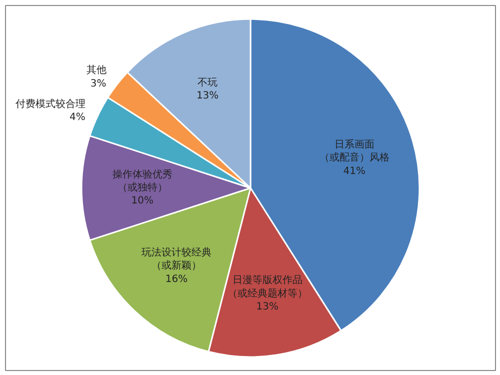  What do you see at coordinates (142, 201) in the screenshot?
I see `data-label: 10%` at bounding box center [142, 201].